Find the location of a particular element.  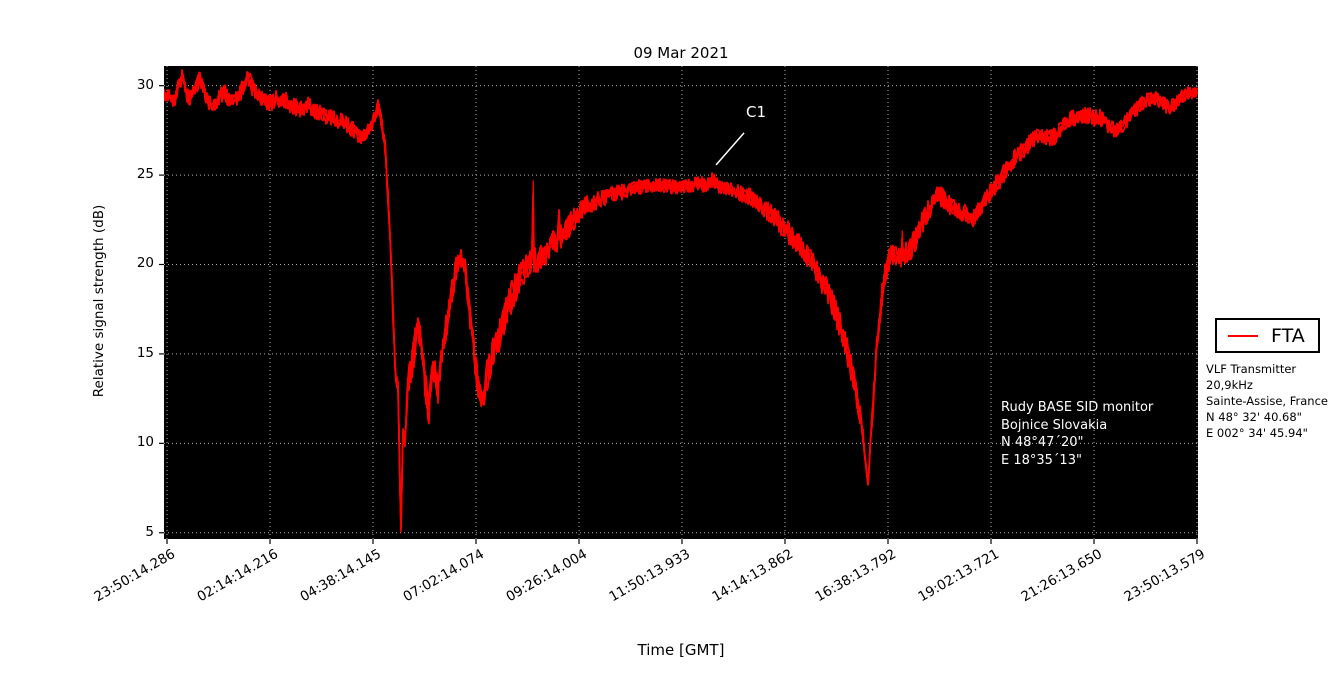

station-info-line: N 48°47´20" is located at coordinates (1042, 442).